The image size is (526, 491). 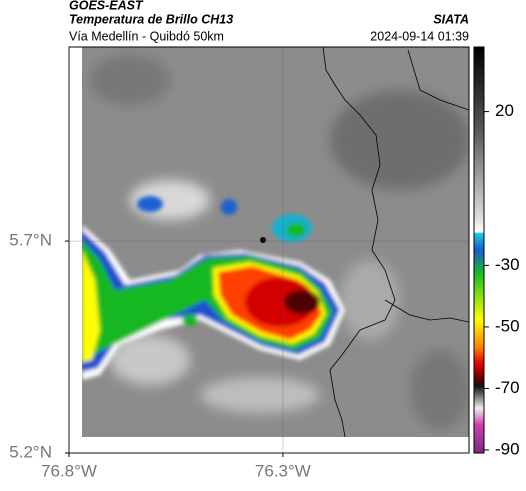 What do you see at coordinates (283, 470) in the screenshot?
I see `x-tick-label: 76.3°W` at bounding box center [283, 470].